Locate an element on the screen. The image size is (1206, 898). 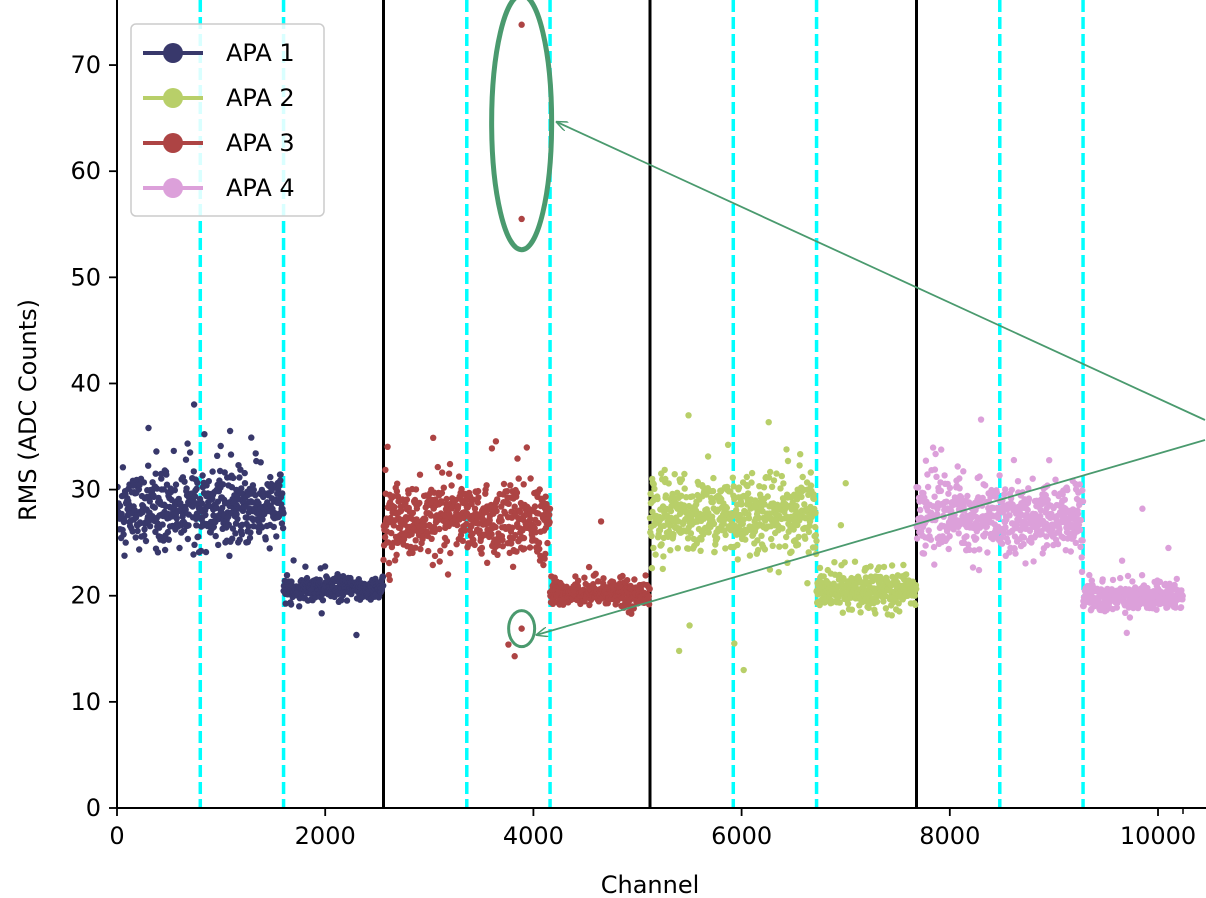
legend-entry-2: APA 2 is located at coordinates (219, 98).